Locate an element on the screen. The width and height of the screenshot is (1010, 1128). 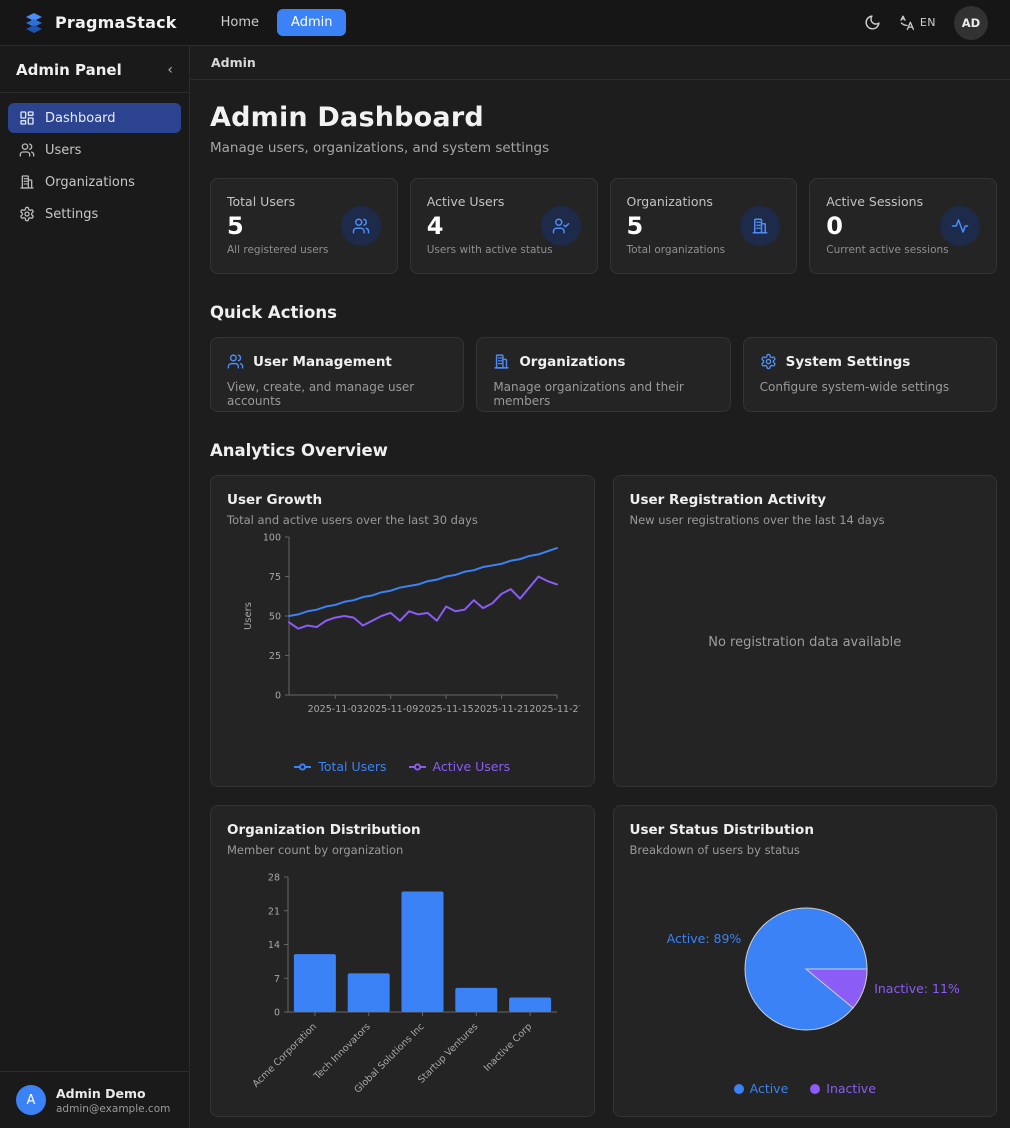
translate-icon is located at coordinates (907, 23).